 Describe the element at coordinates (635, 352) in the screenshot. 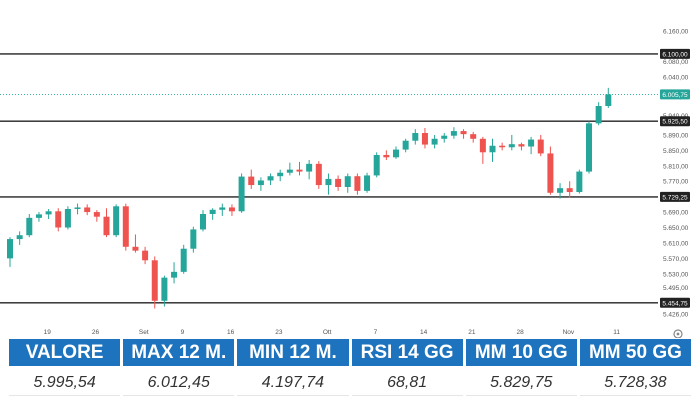

I see `stat-header-mm-50: MM 50 GG` at that location.